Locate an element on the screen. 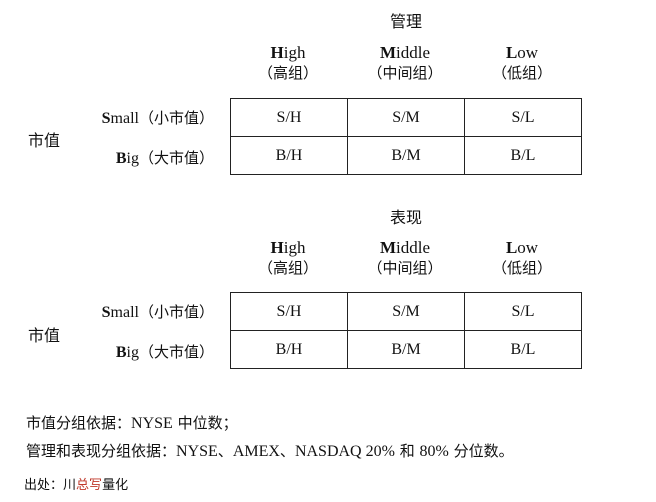  source-credit: 出处：川总写量化 is located at coordinates (76, 483).